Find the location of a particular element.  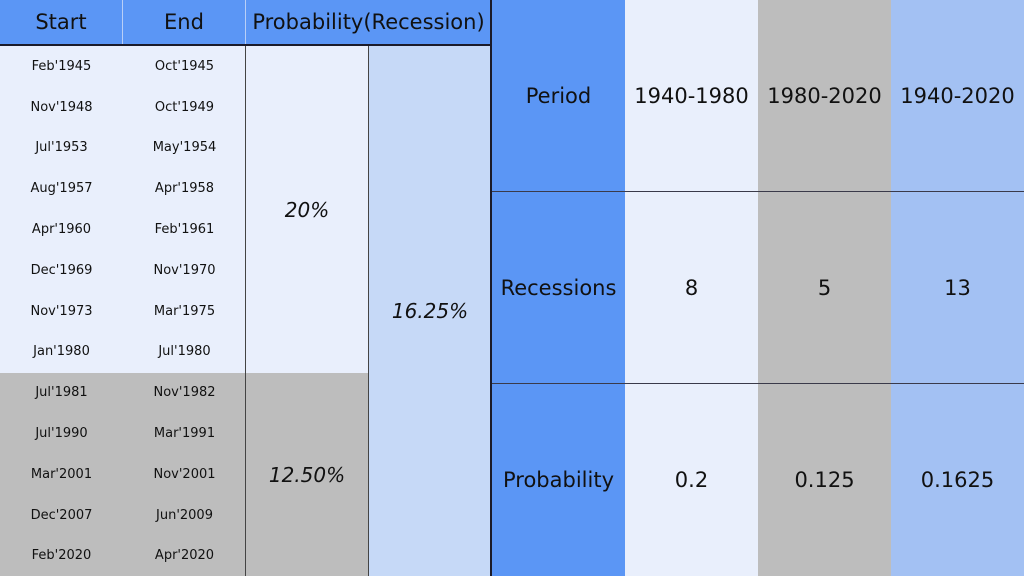

prob-total-cell is located at coordinates (430, 311).